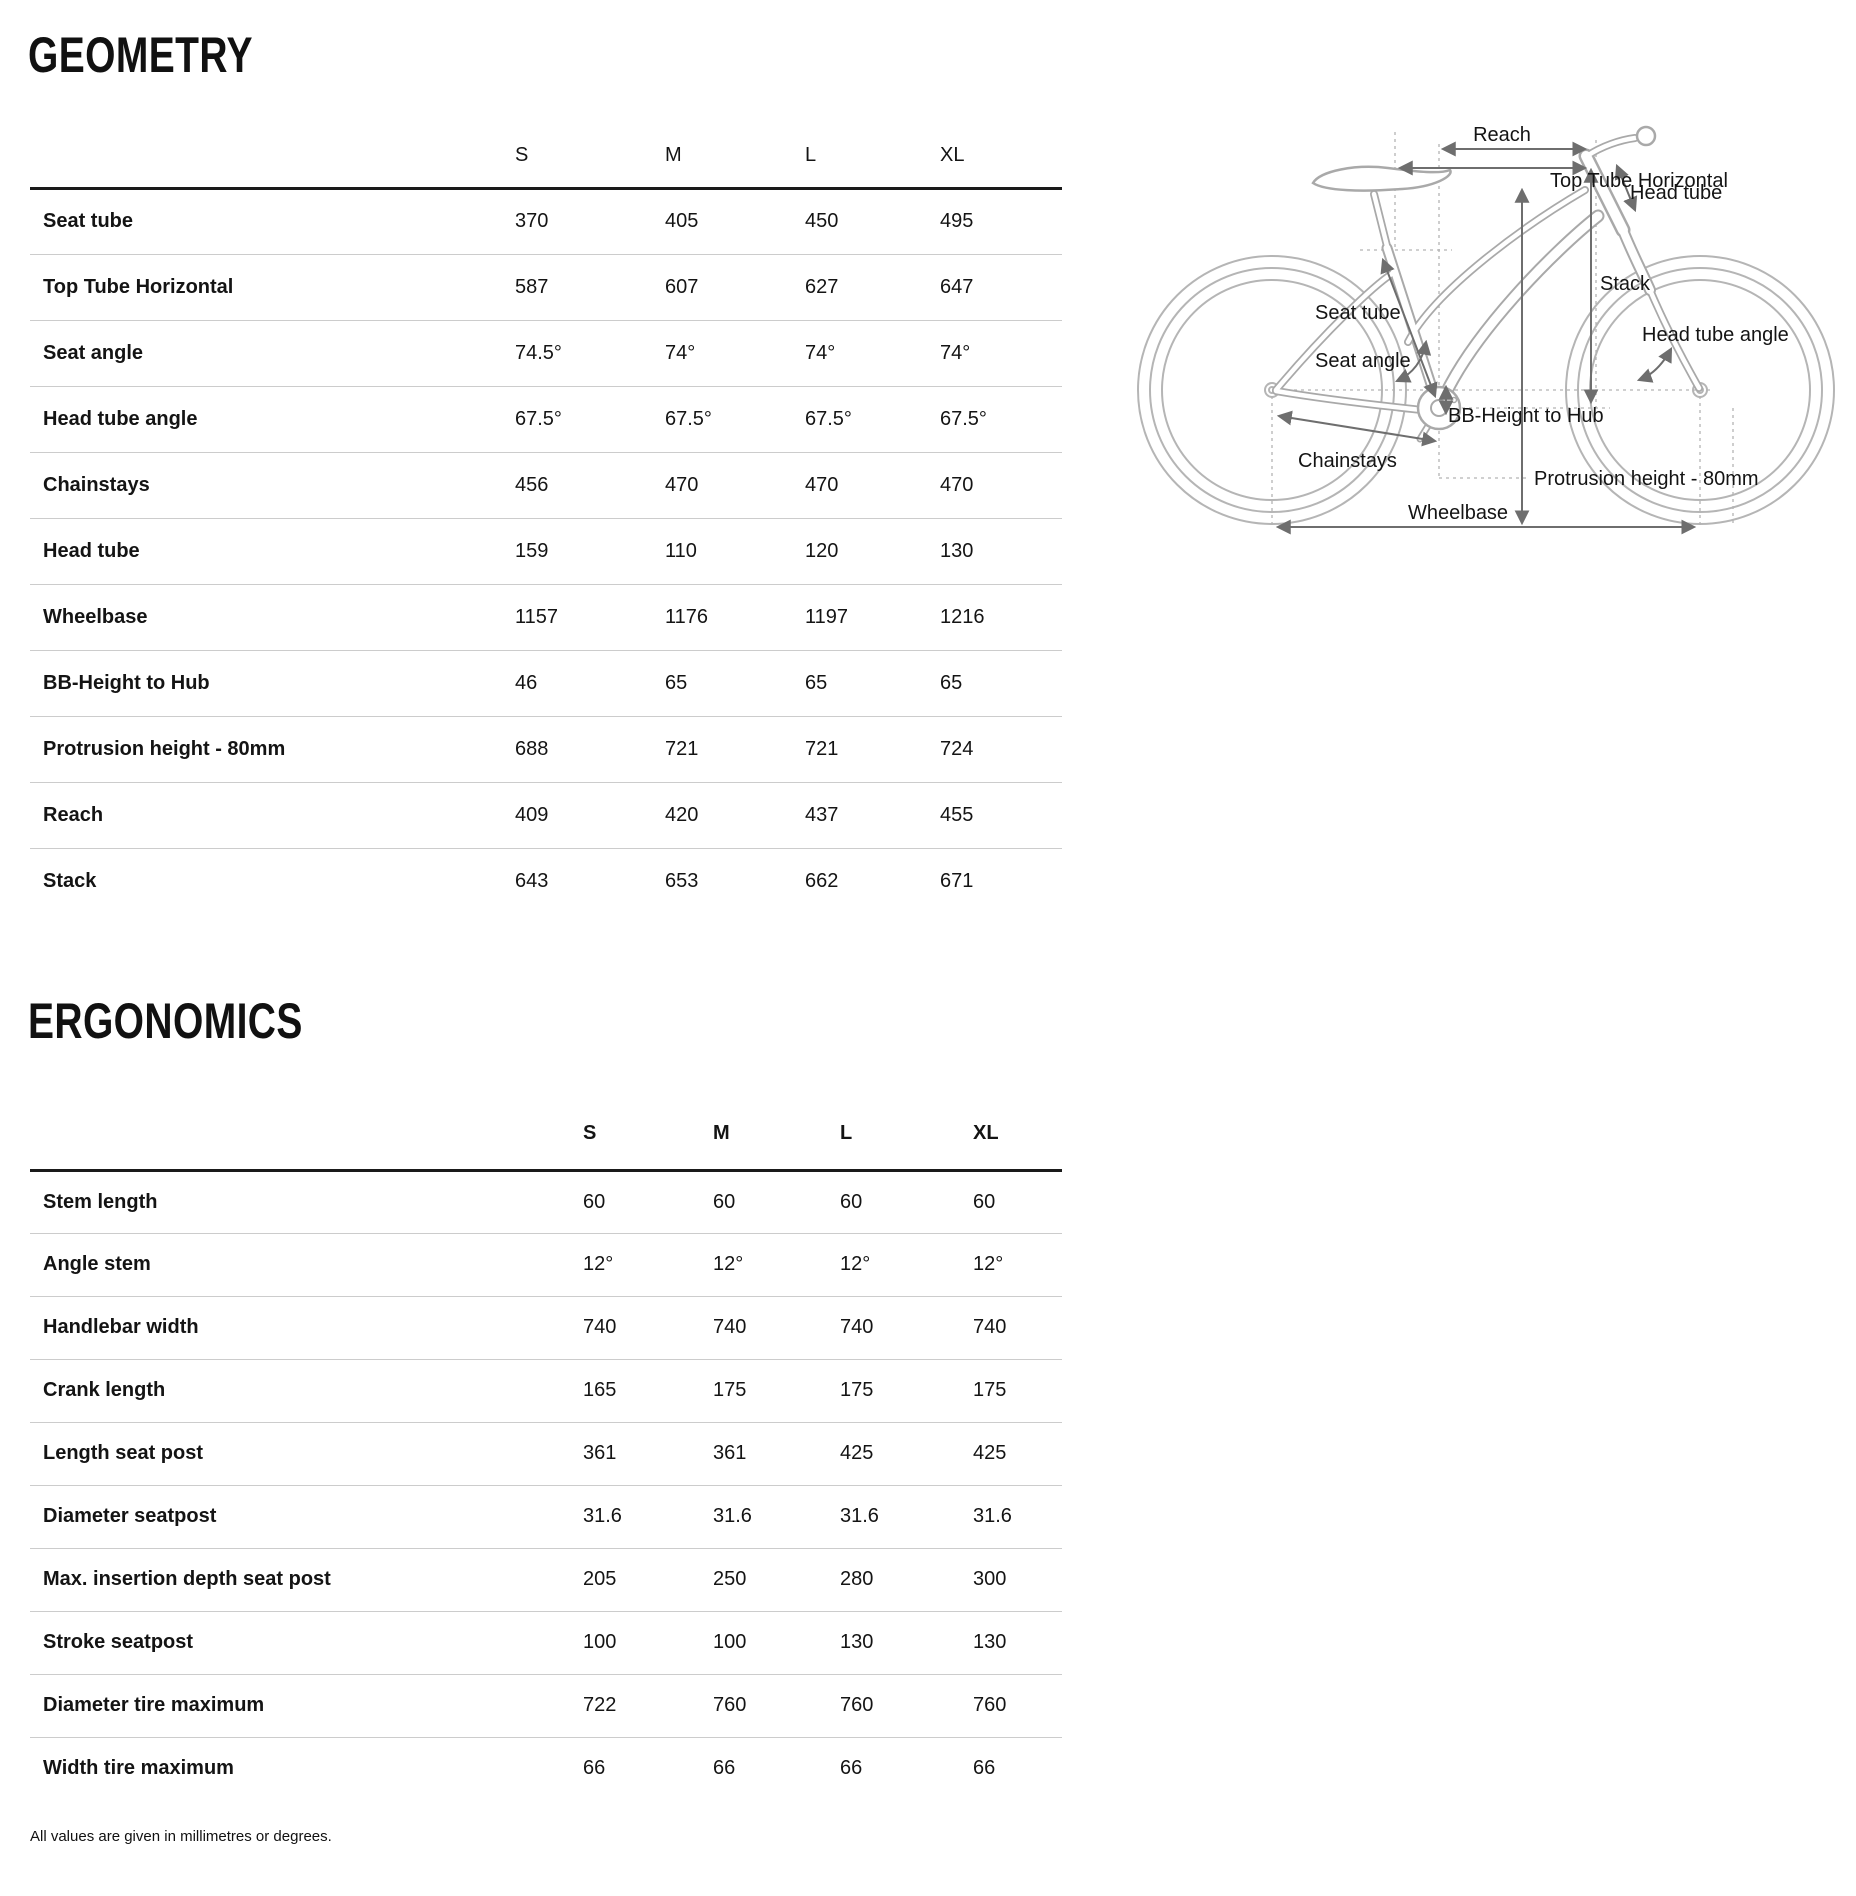 Image resolution: width=1856 pixels, height=1896 pixels. What do you see at coordinates (730, 1705) in the screenshot?
I see `spec-value-cell: 760` at bounding box center [730, 1705].